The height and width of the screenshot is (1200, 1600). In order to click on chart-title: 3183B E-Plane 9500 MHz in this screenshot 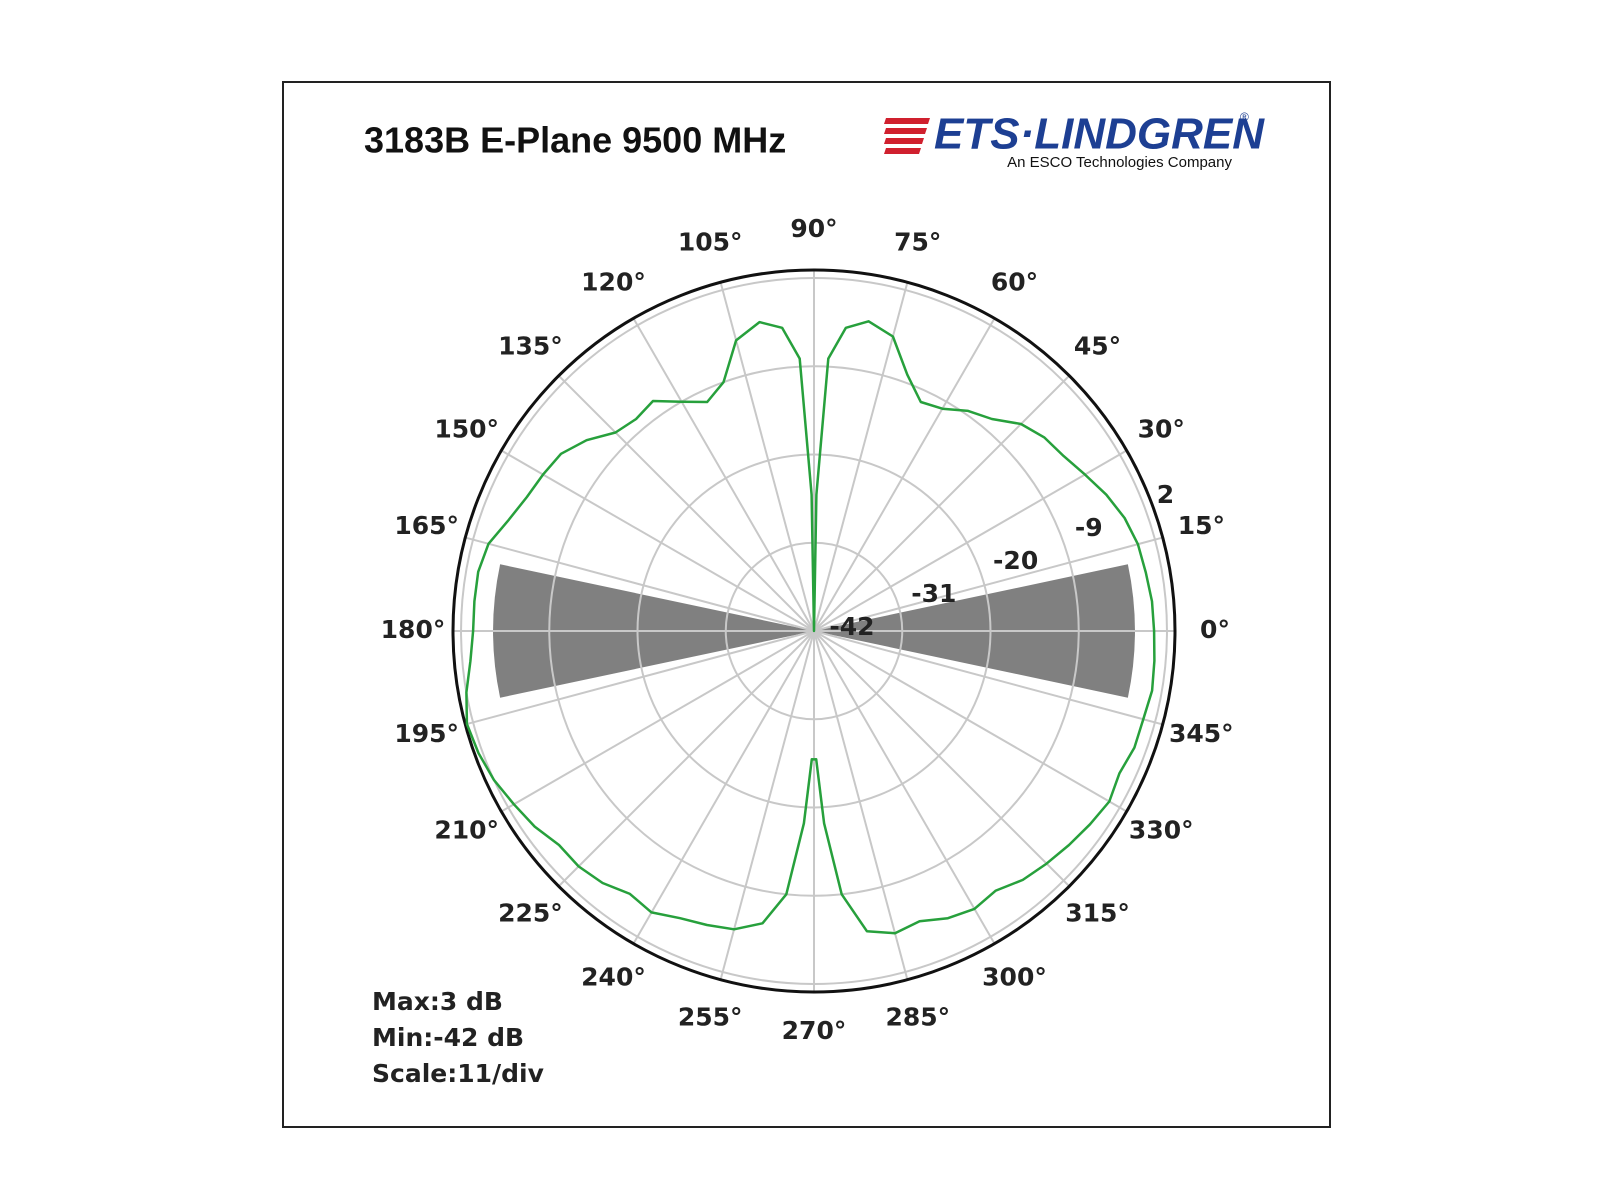, I will do `click(575, 140)`.